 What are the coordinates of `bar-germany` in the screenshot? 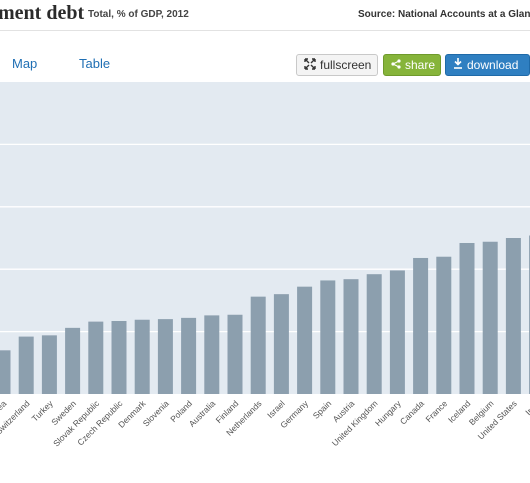 It's located at (305, 340).